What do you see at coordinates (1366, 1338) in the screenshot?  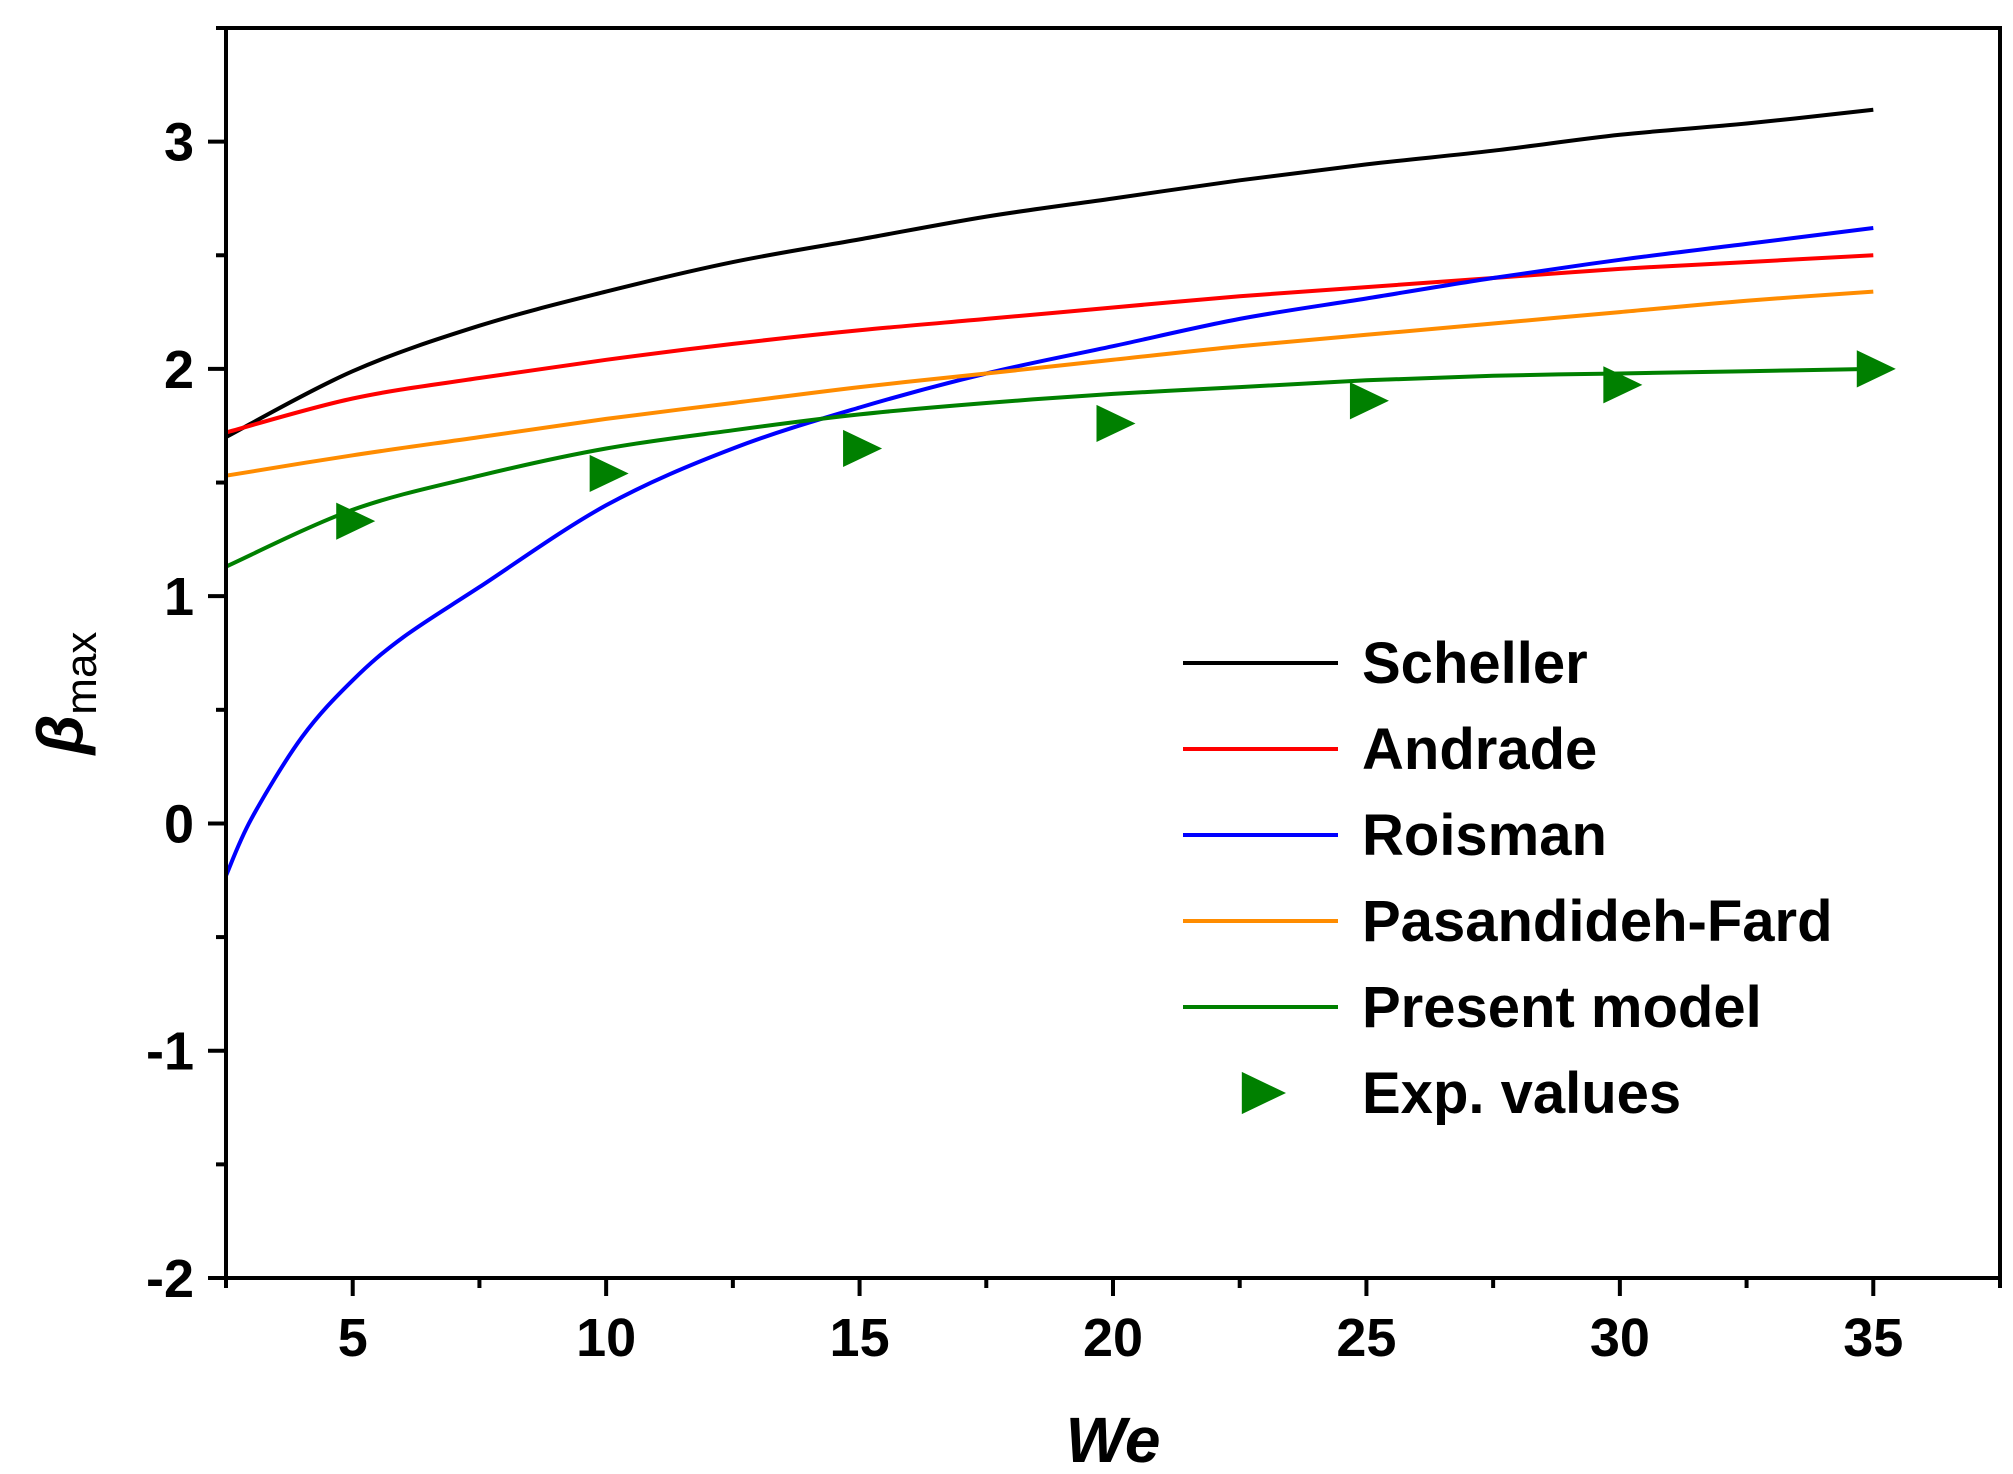 I see `x-tick-label: 25` at bounding box center [1366, 1338].